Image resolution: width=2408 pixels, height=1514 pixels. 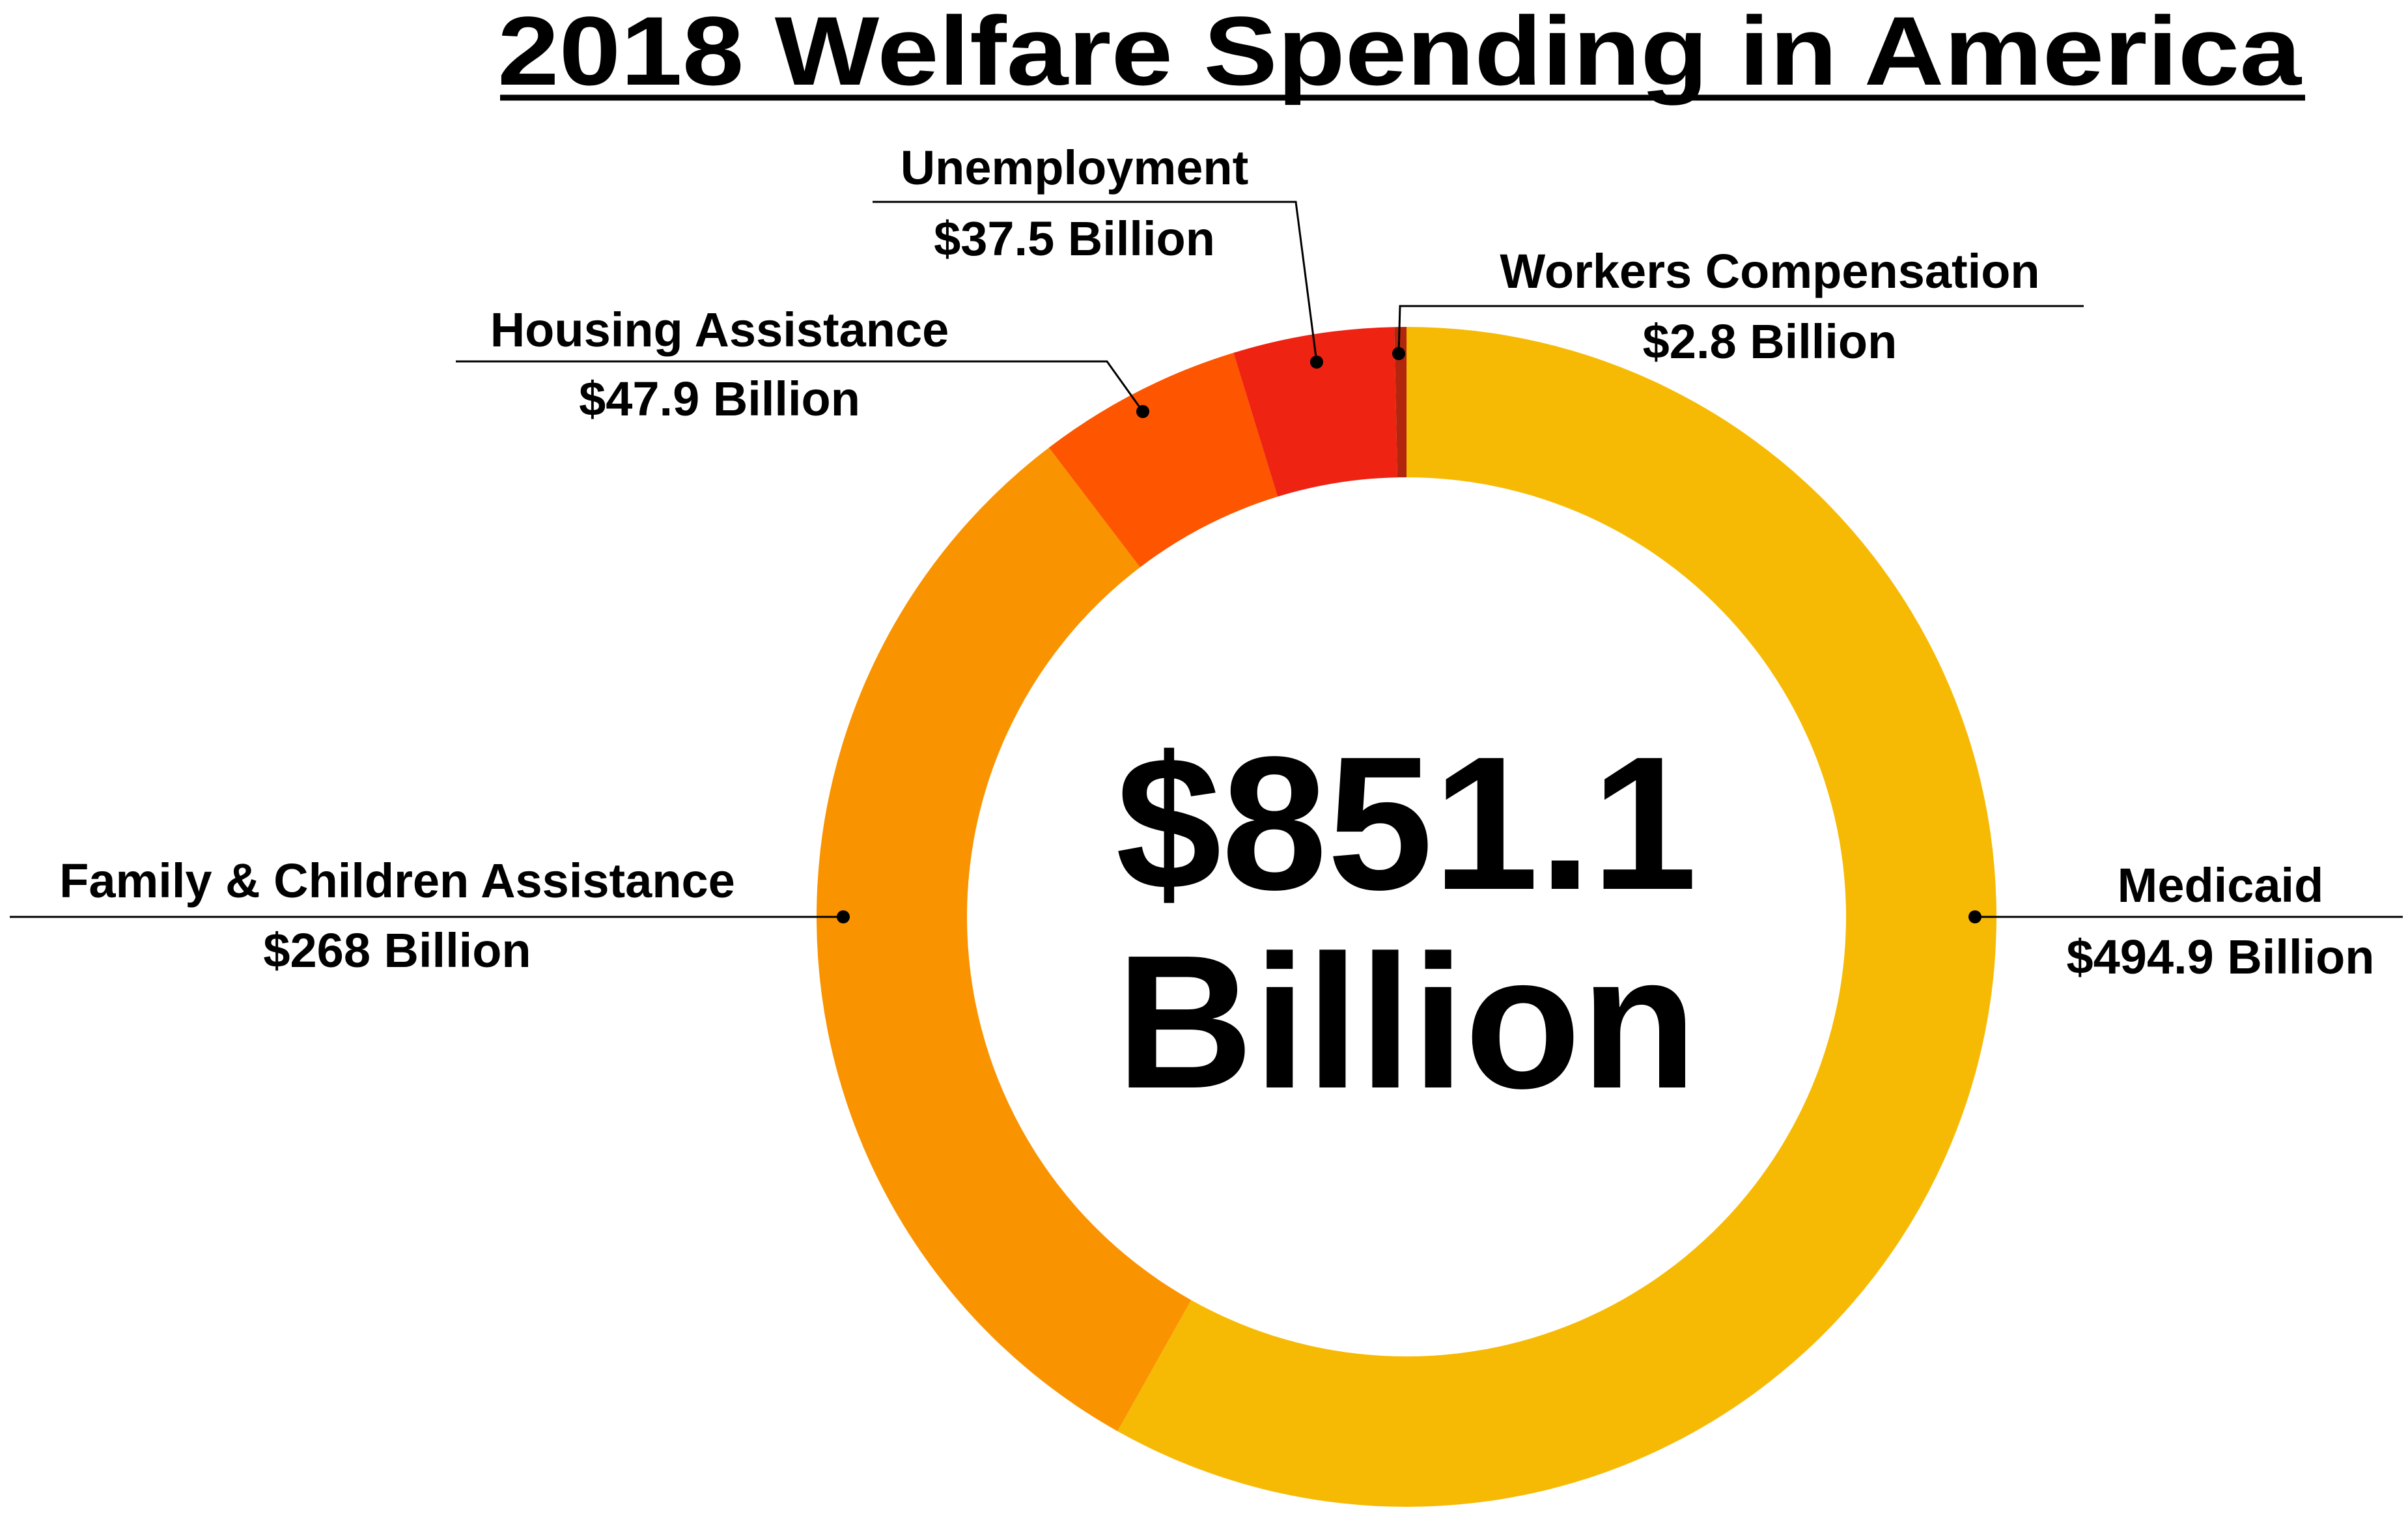 I want to click on label-housing-assistance: Housing Assistance, so click(x=720, y=330).